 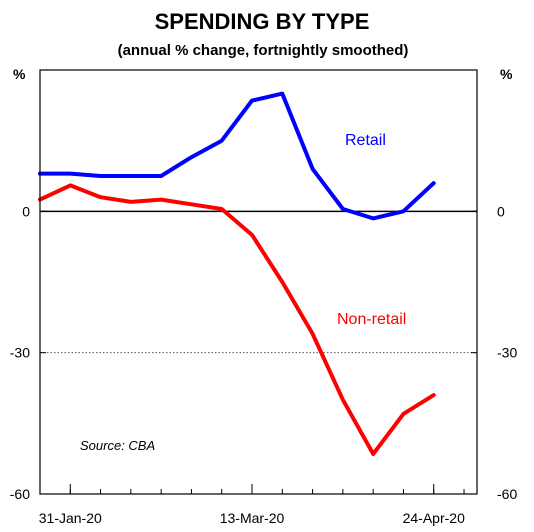 What do you see at coordinates (365, 140) in the screenshot?
I see `legend-retail: Retail` at bounding box center [365, 140].